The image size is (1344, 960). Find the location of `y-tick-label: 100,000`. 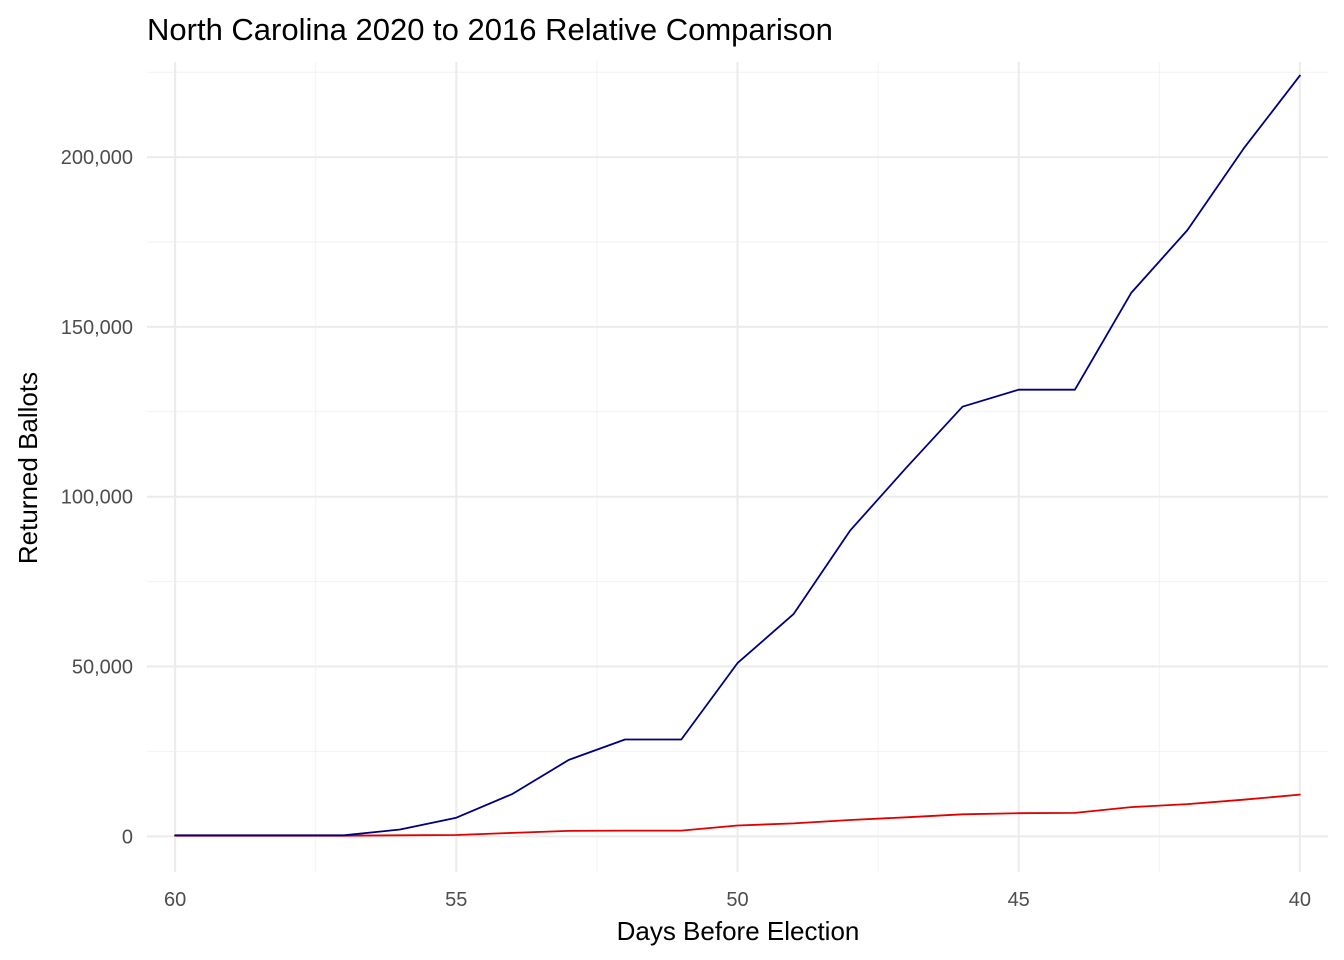

y-tick-label: 100,000 is located at coordinates (97, 498).